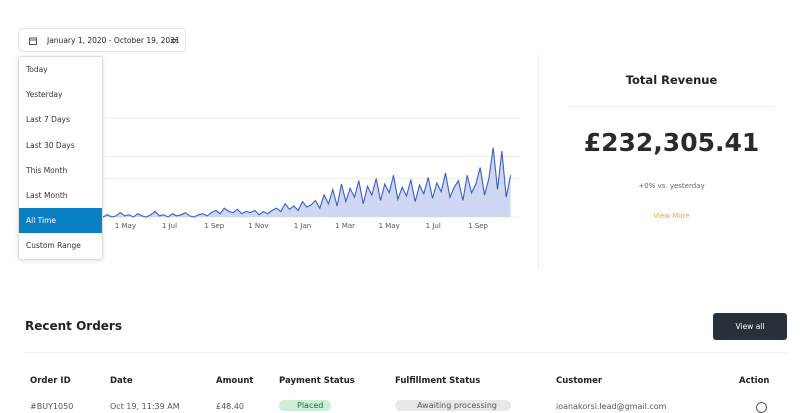 This screenshot has height=413, width=800. Describe the element at coordinates (33, 41) in the screenshot. I see `calendar-icon` at that location.